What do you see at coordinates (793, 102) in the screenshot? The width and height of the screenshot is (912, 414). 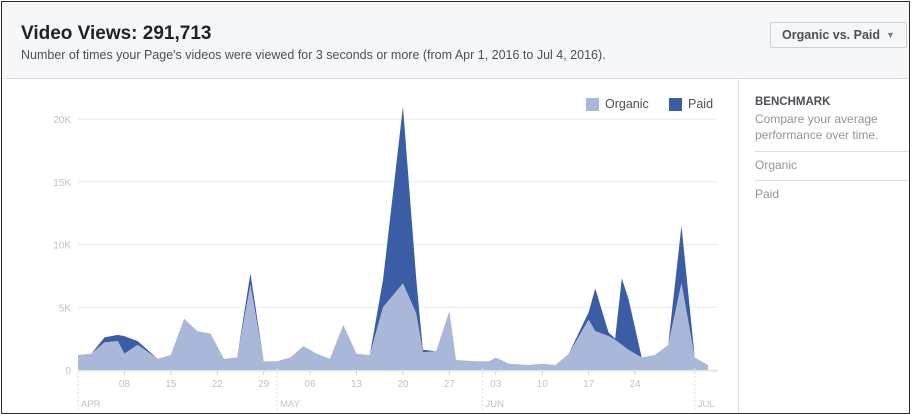 I see `benchmark-title: BENCHMARK` at bounding box center [793, 102].